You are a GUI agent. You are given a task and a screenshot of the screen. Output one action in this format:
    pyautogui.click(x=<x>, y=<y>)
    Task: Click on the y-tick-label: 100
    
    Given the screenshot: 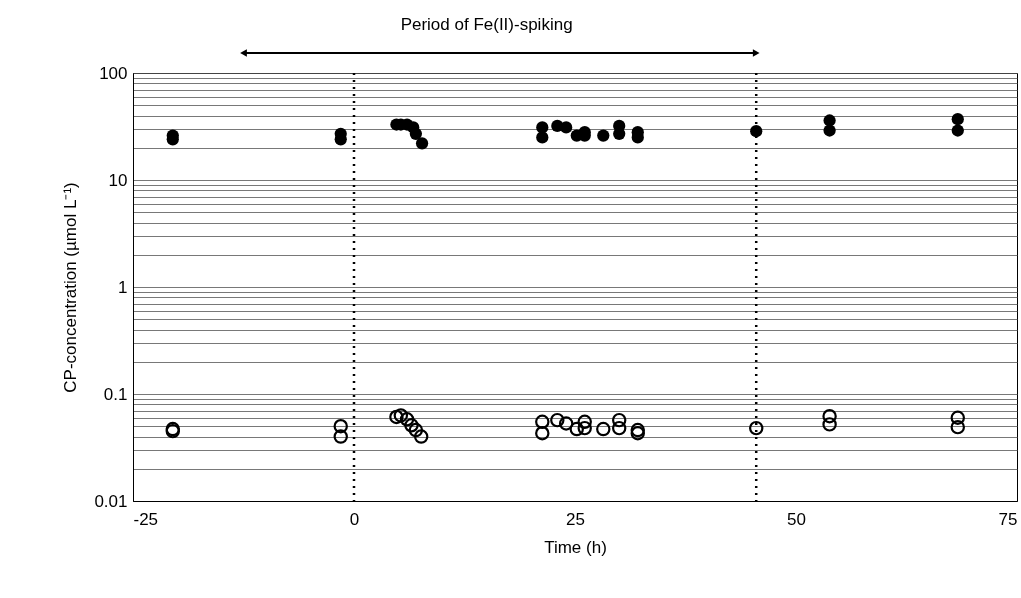 What is the action you would take?
    pyautogui.click(x=113, y=73)
    